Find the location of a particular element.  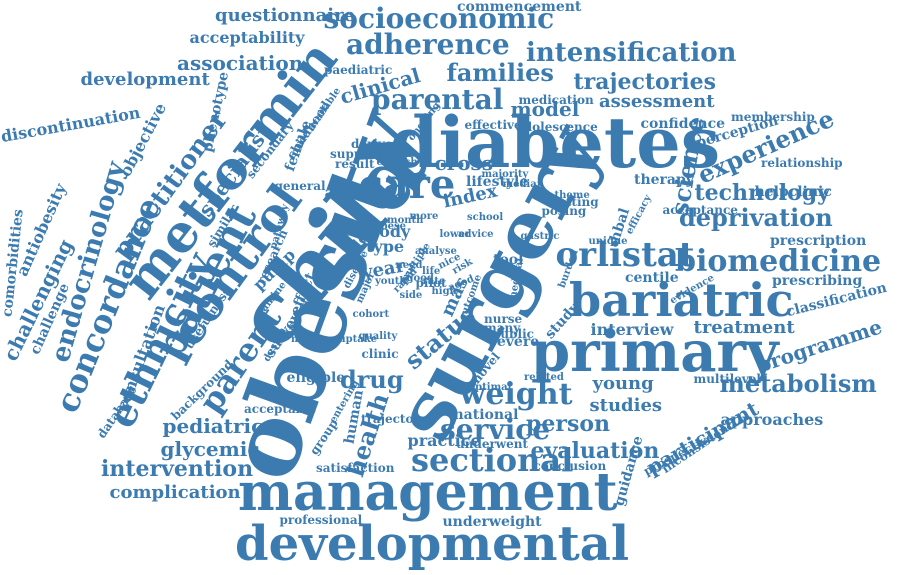

word-development: development is located at coordinates (145, 80).